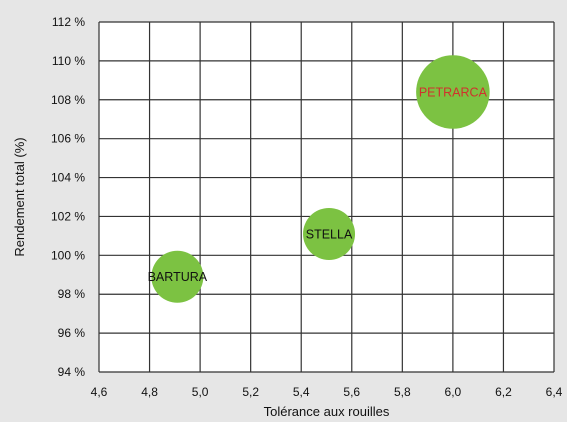  Describe the element at coordinates (503, 392) in the screenshot. I see `x-tick-label: 6,2` at that location.